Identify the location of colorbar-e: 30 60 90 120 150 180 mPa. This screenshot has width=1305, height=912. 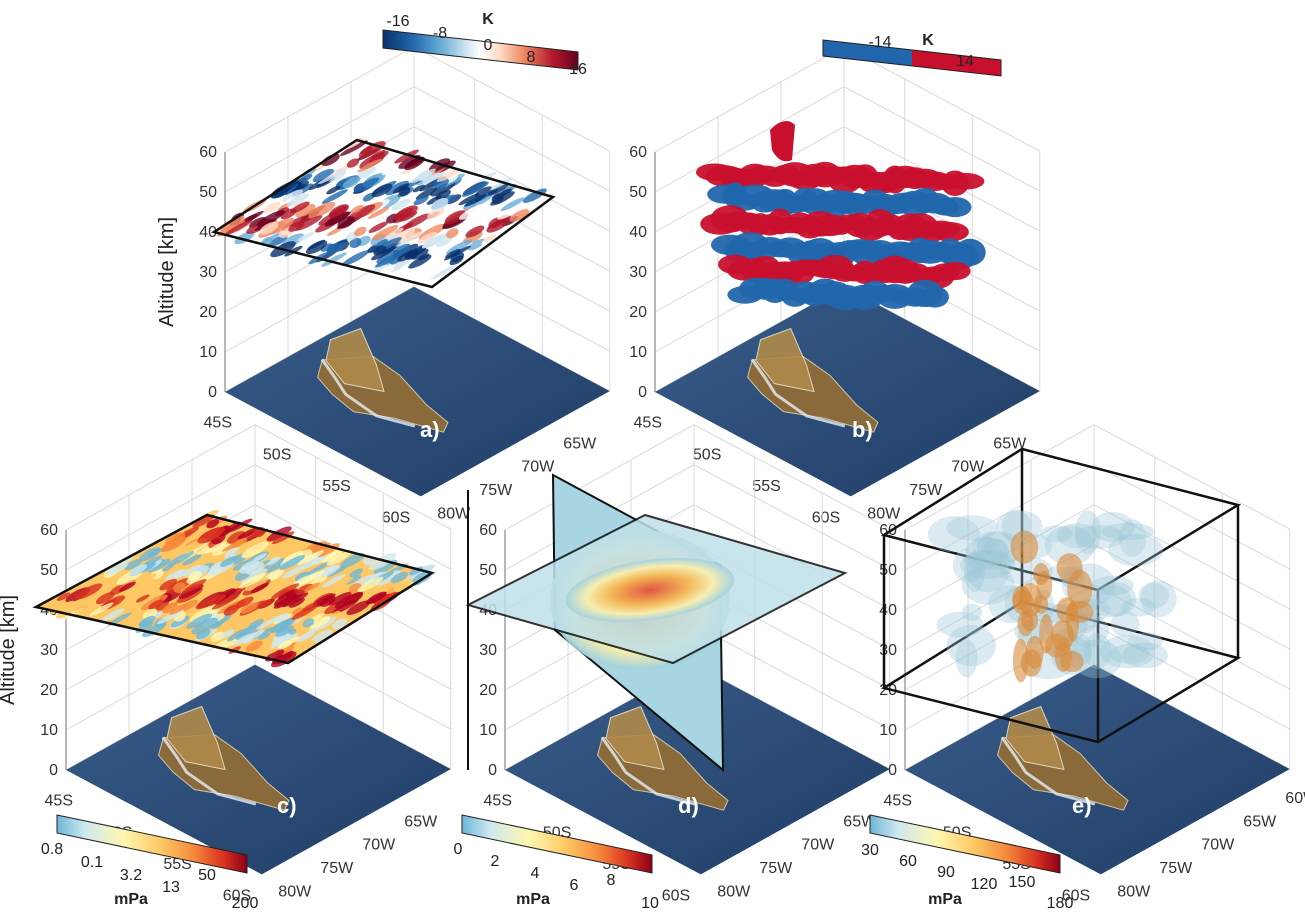
(967, 863).